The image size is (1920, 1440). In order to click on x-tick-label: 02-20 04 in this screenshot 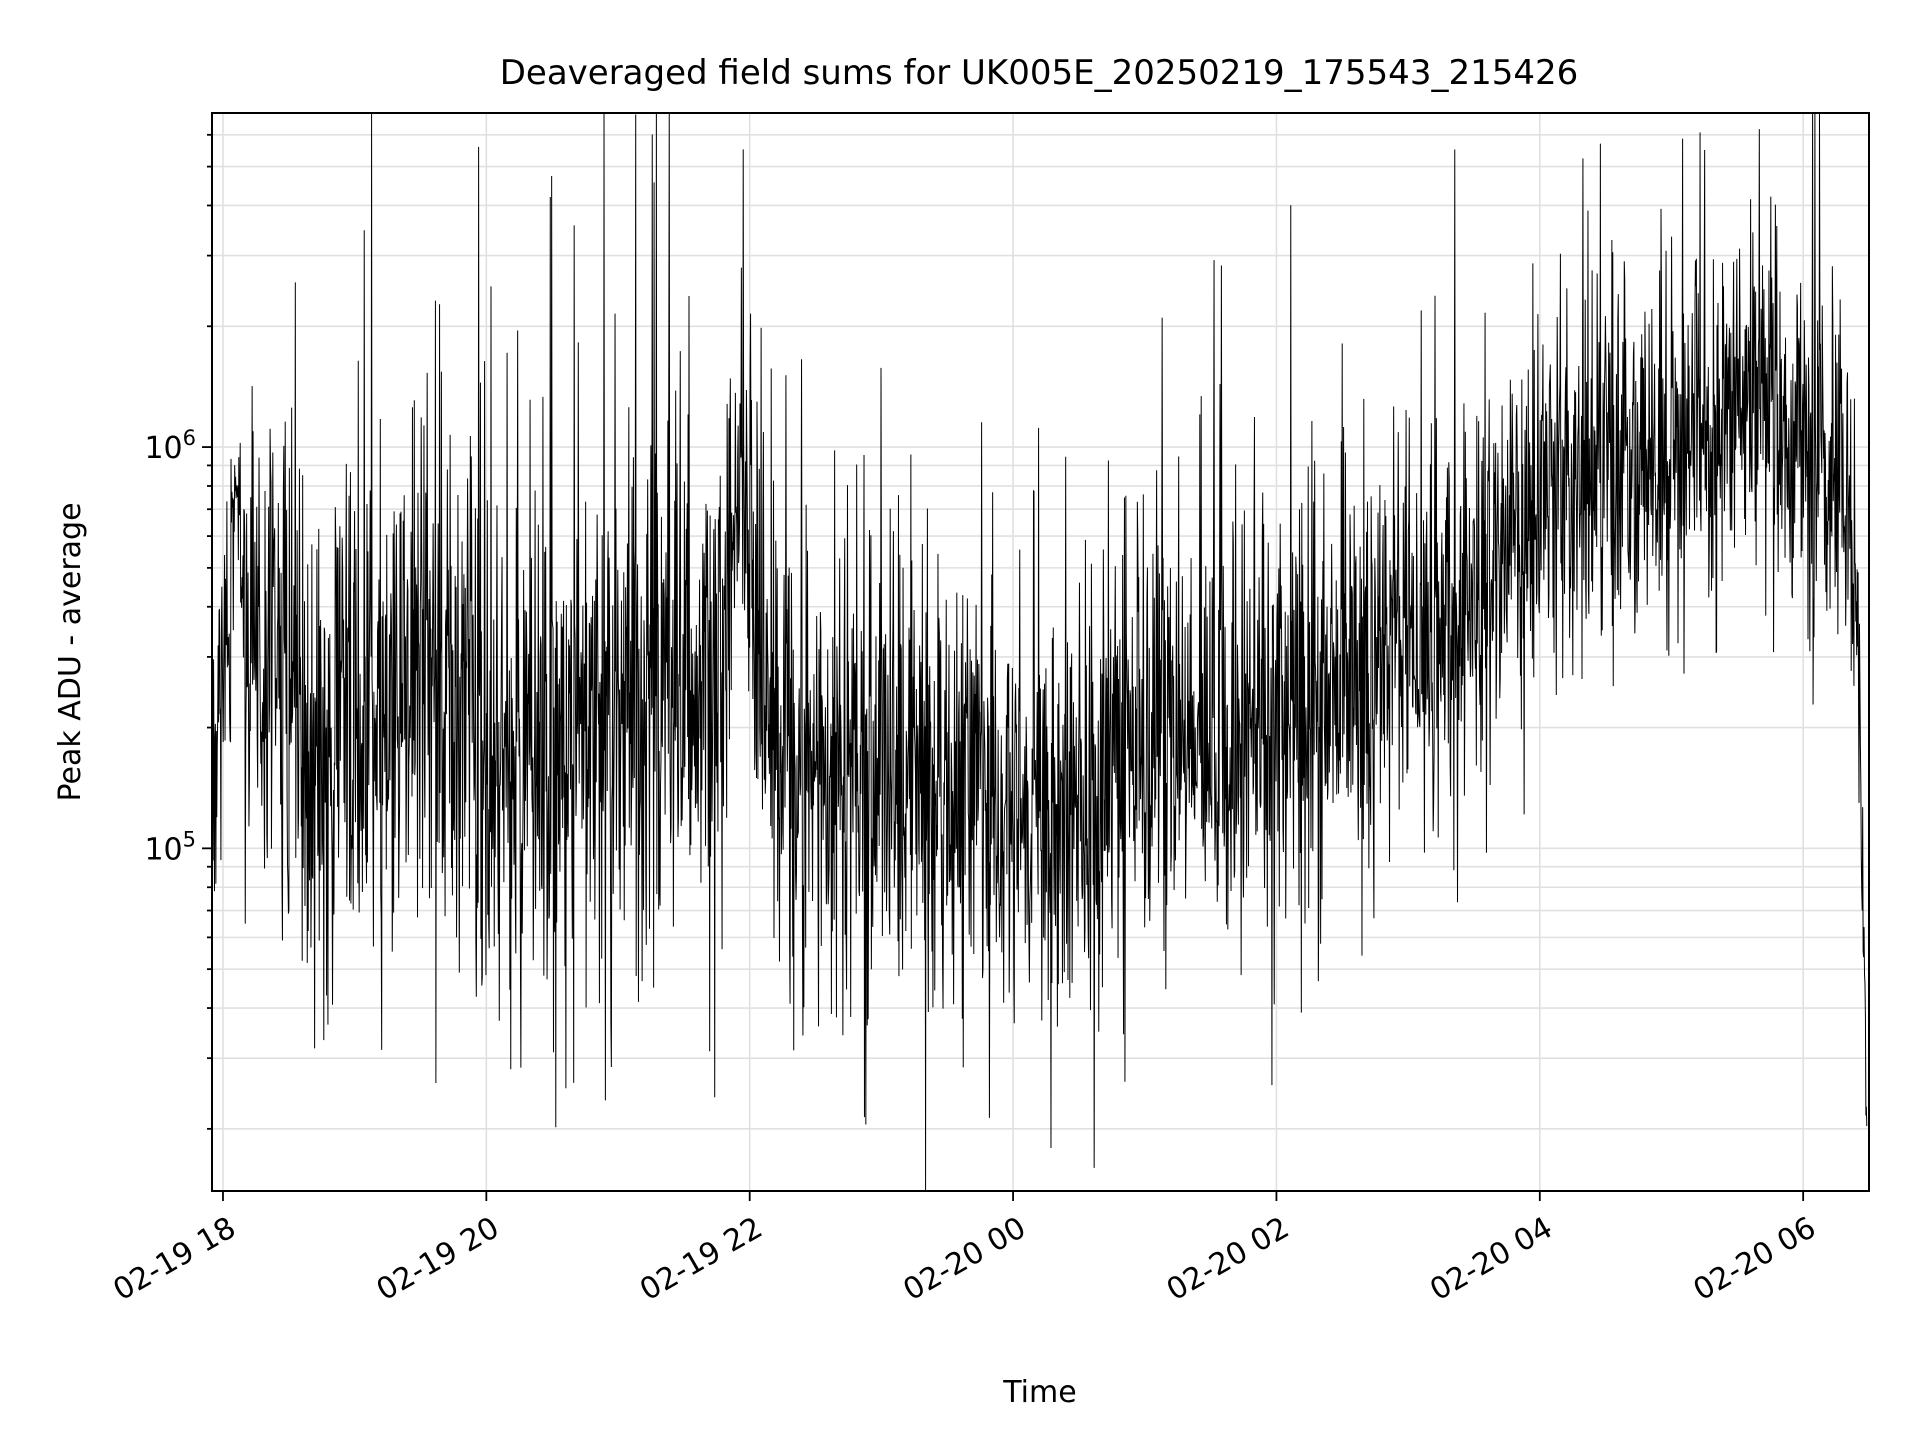, I will do `click(1491, 1259)`.